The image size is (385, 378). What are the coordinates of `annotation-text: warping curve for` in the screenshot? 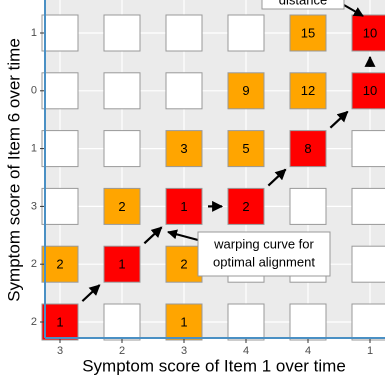 It's located at (263, 243).